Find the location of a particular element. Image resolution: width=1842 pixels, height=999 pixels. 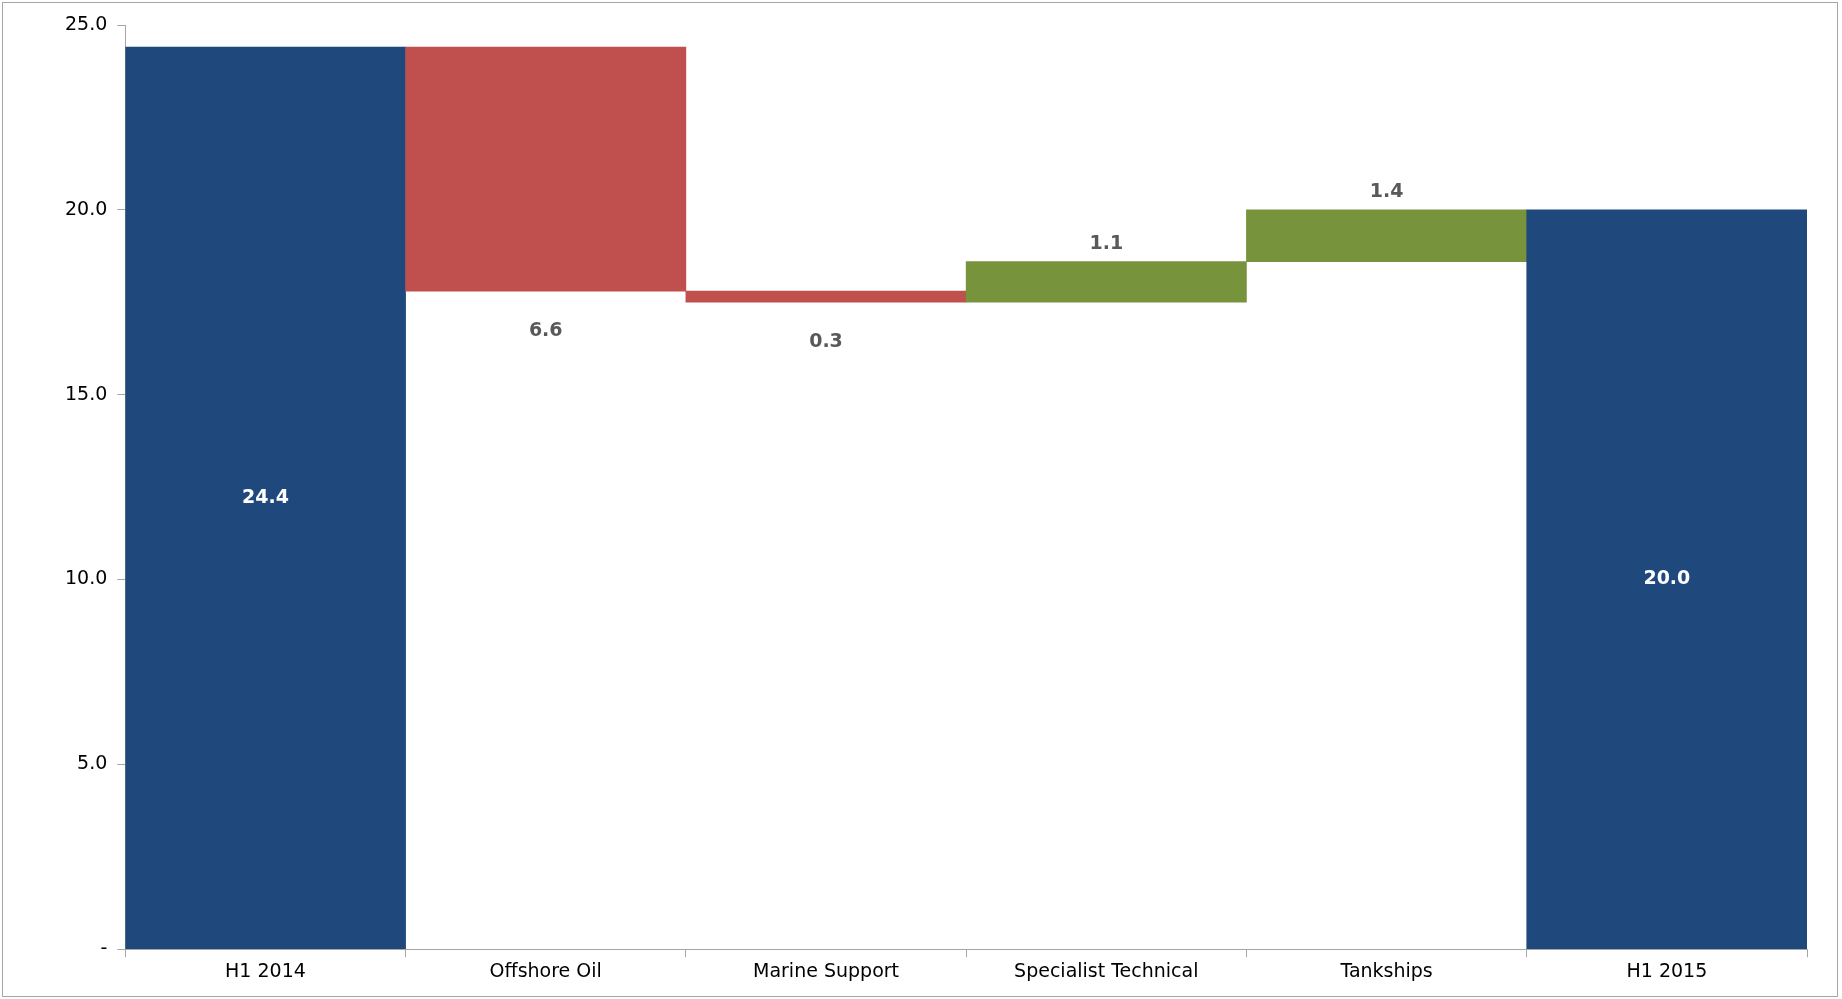

x-tick-label: H1 2015 is located at coordinates (1667, 969).